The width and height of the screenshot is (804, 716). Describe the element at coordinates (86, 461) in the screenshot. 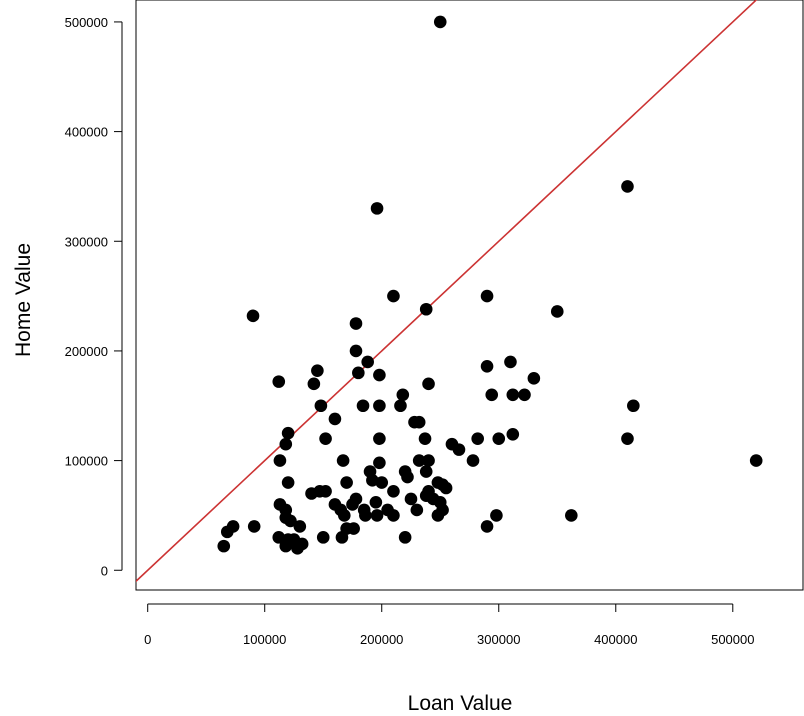

I see `y-tick-label: 100000` at that location.